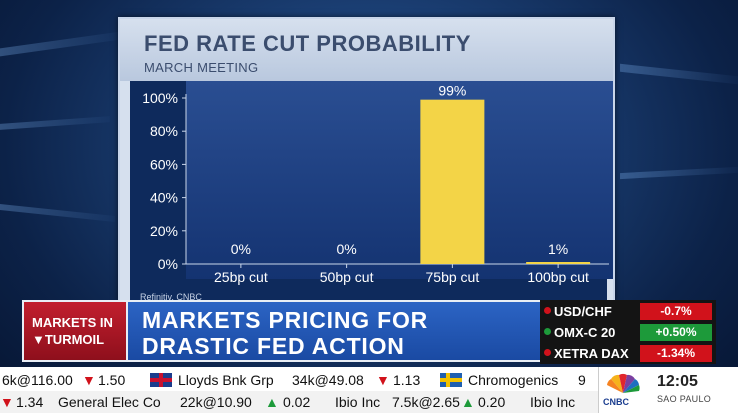  What do you see at coordinates (125, 191) in the screenshot?
I see `panel-left-strip` at bounding box center [125, 191].